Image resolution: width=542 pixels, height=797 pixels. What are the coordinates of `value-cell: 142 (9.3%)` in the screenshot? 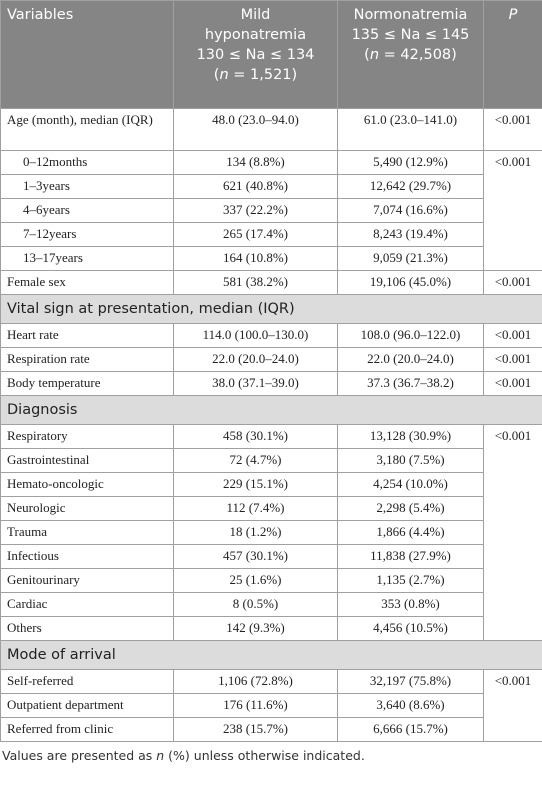 It's located at (255, 628).